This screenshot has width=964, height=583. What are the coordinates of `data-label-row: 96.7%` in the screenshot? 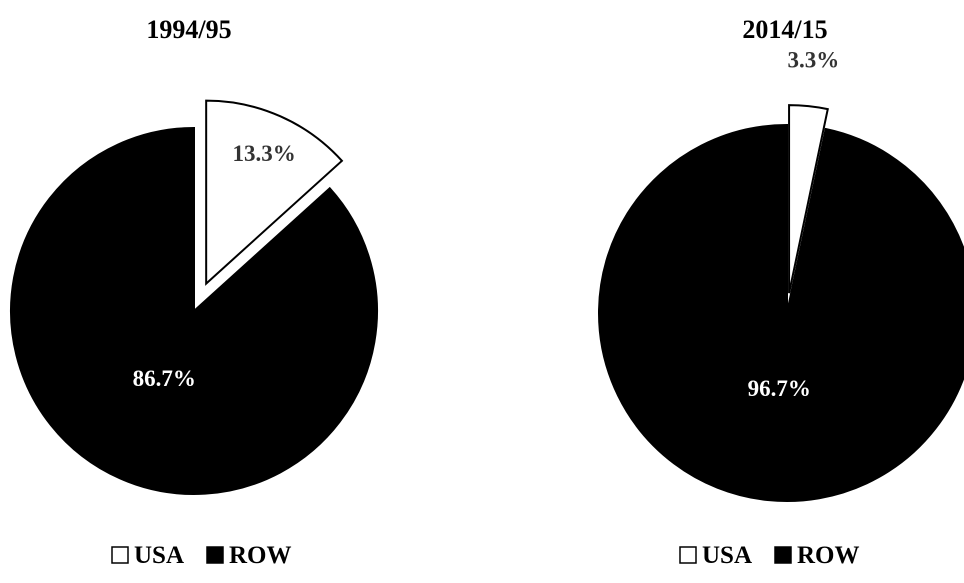 It's located at (779, 388).